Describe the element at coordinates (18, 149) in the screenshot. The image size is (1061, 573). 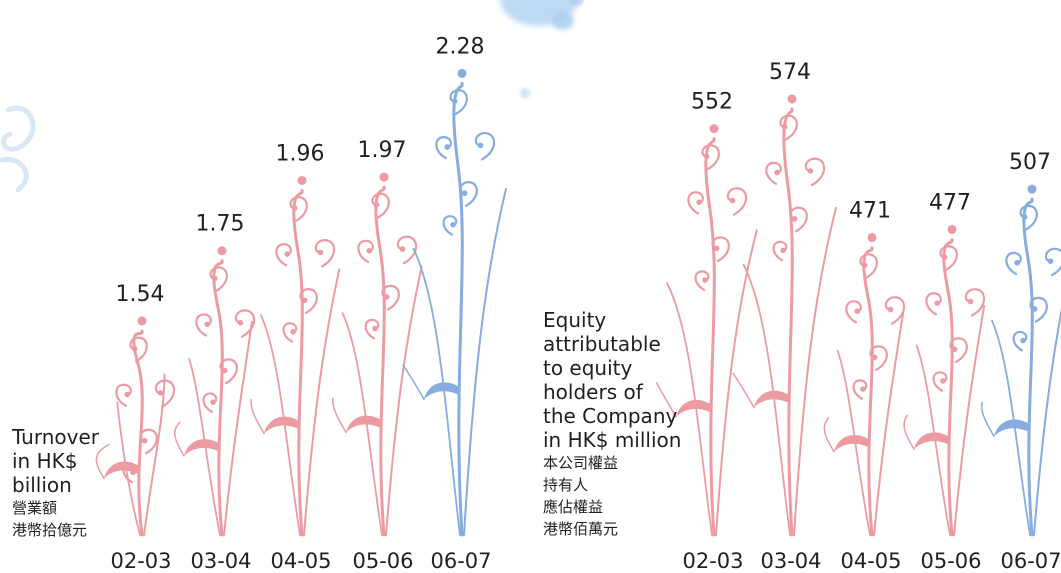
I see `swirl-decoration` at that location.